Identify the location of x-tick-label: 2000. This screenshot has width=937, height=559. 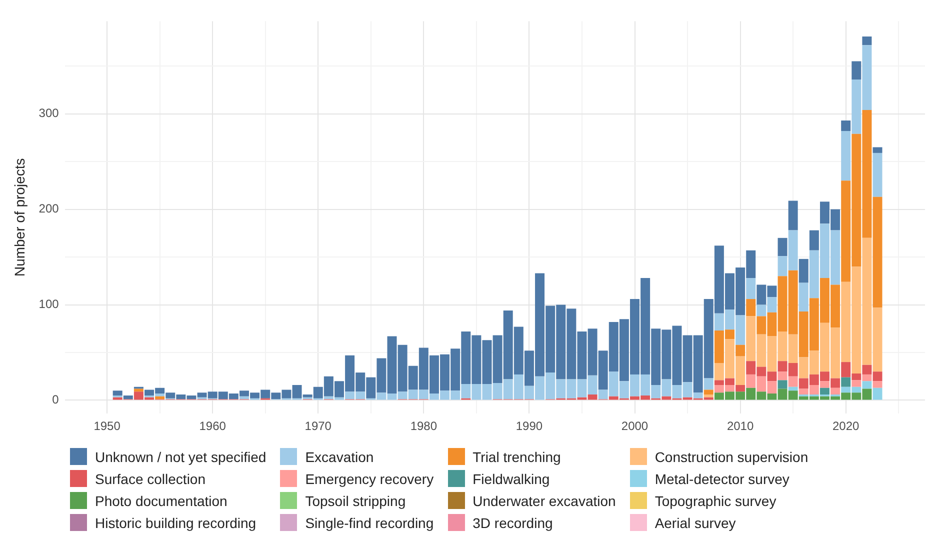
(634, 426).